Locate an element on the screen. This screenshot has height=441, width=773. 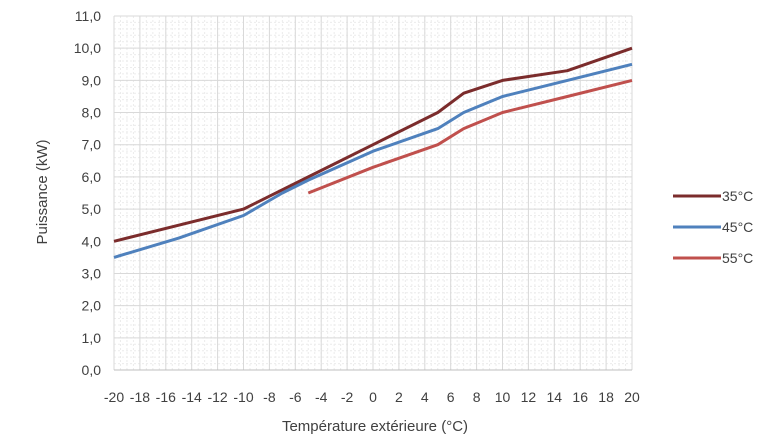
y-tick-label: 7,0 is located at coordinates (92, 145).